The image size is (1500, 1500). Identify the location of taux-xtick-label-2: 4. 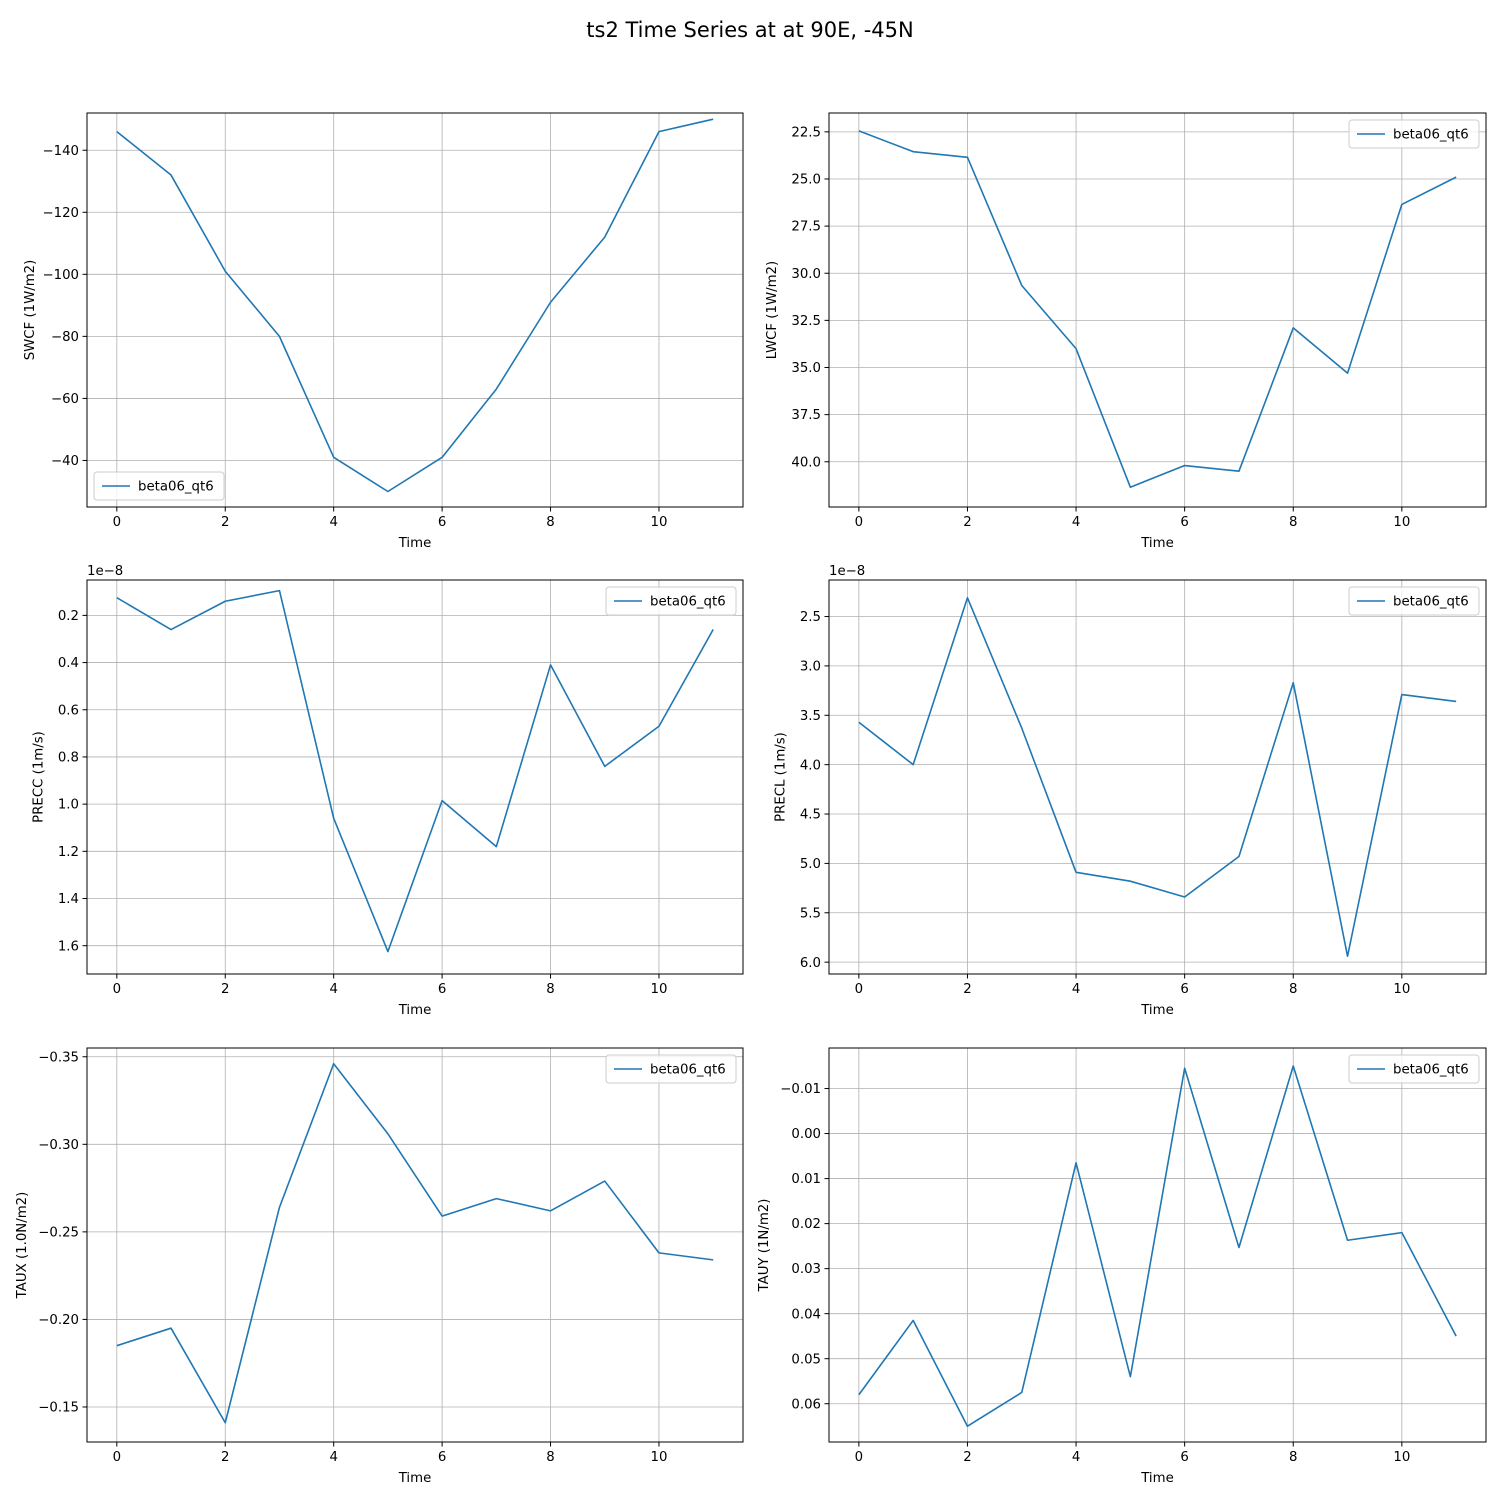
(333, 1457).